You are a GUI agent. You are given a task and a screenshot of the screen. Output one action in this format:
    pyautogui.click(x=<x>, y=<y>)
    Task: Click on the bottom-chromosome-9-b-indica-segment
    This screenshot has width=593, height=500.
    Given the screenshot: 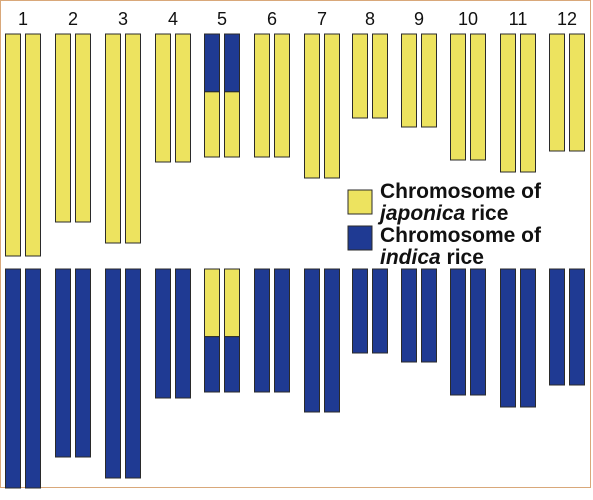 What is the action you would take?
    pyautogui.click(x=429, y=315)
    